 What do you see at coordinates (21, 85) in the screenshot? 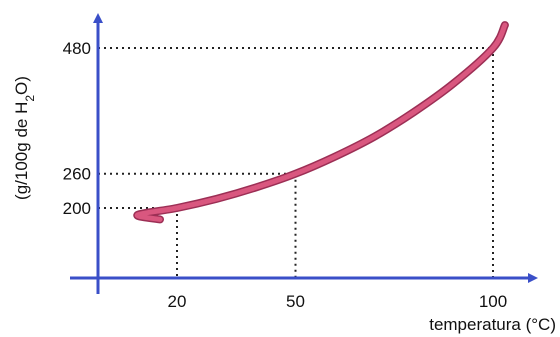
I see `y-axis-label-suffix: O)` at bounding box center [21, 85].